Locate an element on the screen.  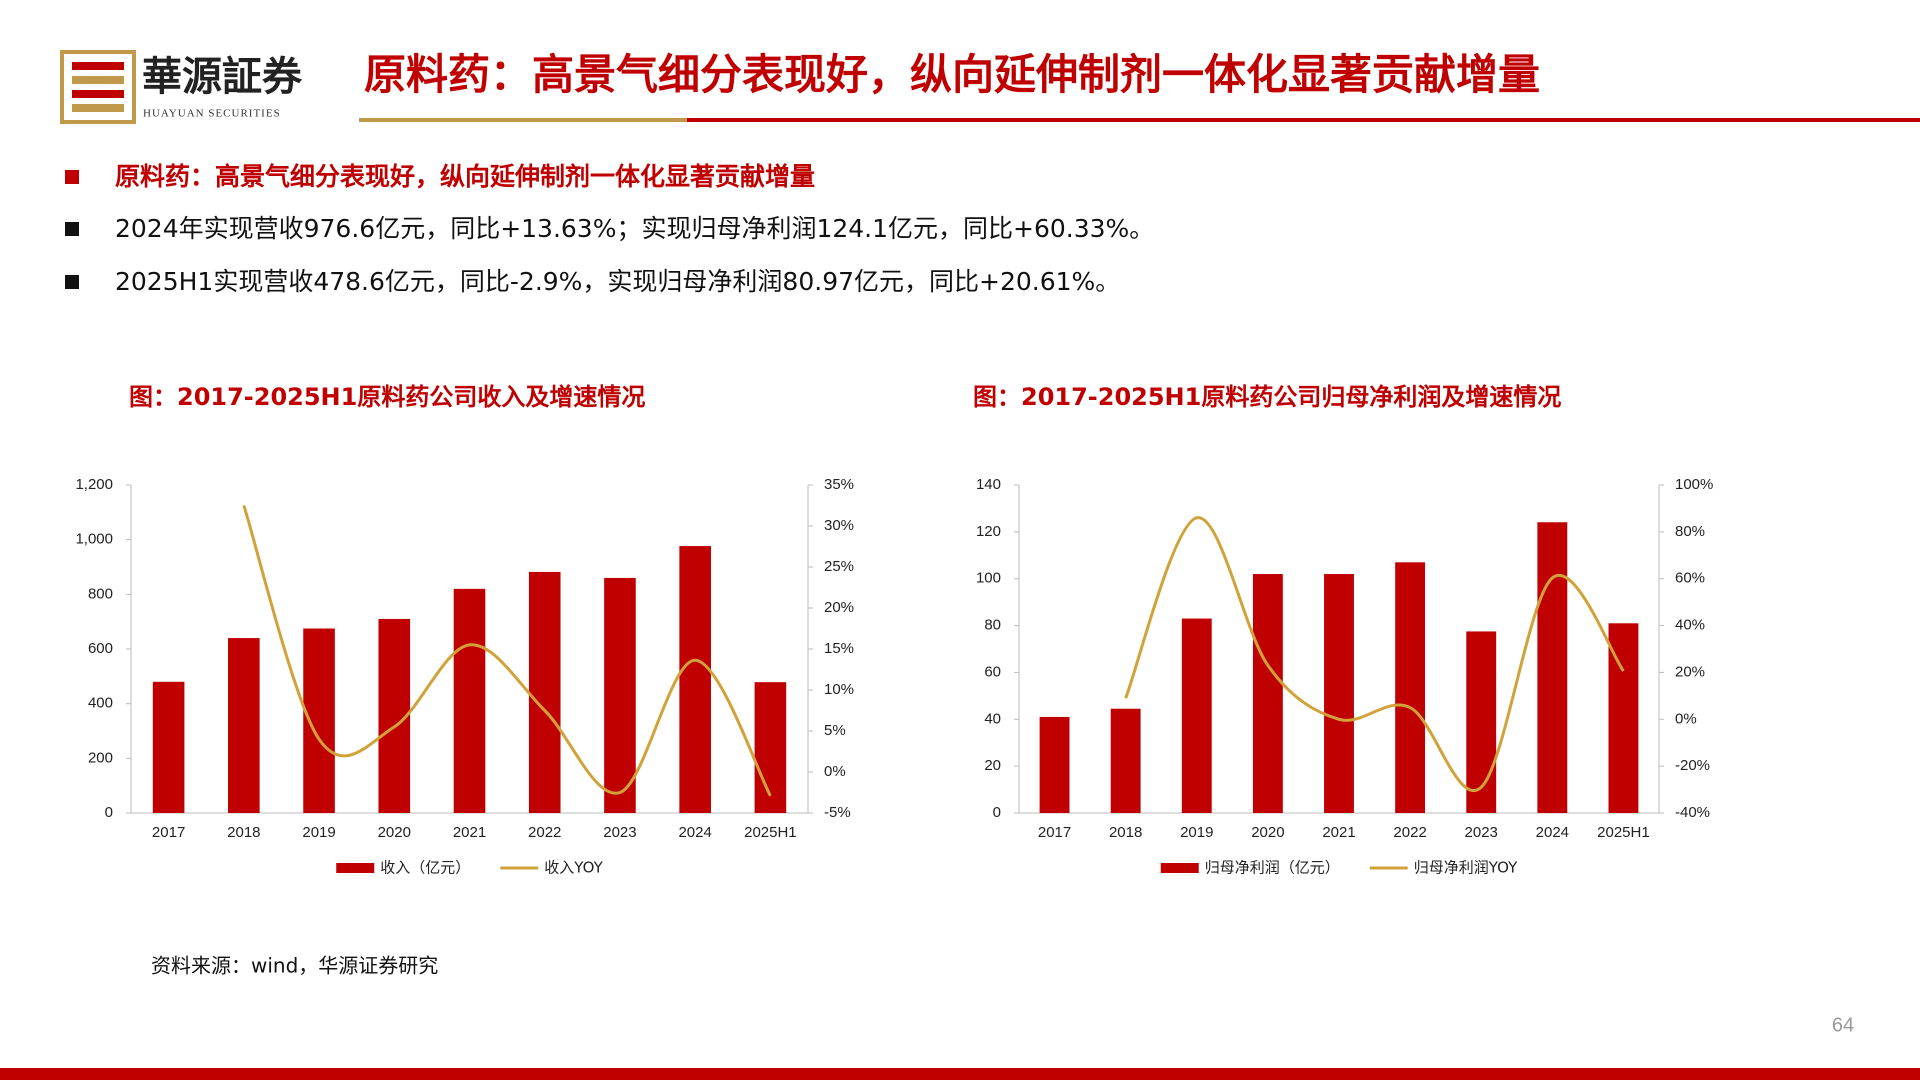
logo-subtitle: HUAYUAN SECURITIES is located at coordinates (212, 114).